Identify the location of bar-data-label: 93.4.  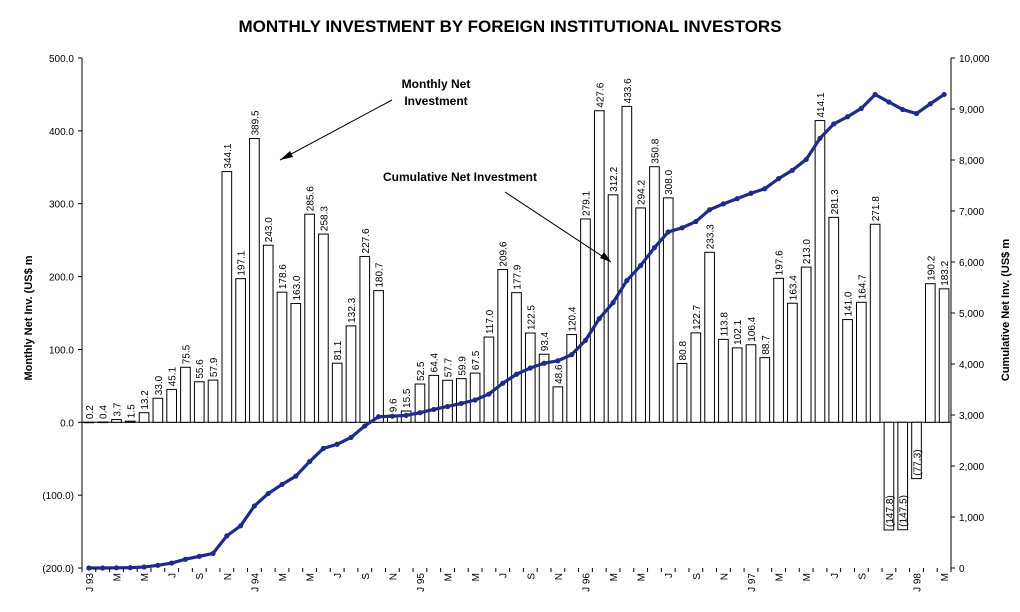
(545, 341).